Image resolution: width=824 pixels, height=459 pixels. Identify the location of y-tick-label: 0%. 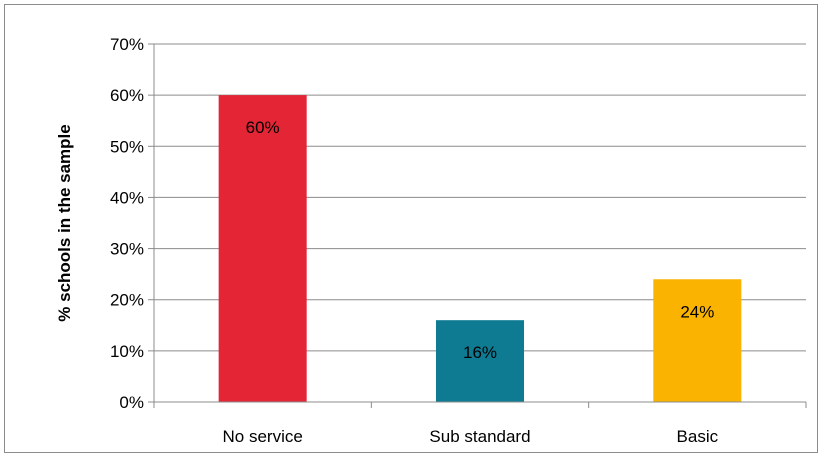
(131, 402).